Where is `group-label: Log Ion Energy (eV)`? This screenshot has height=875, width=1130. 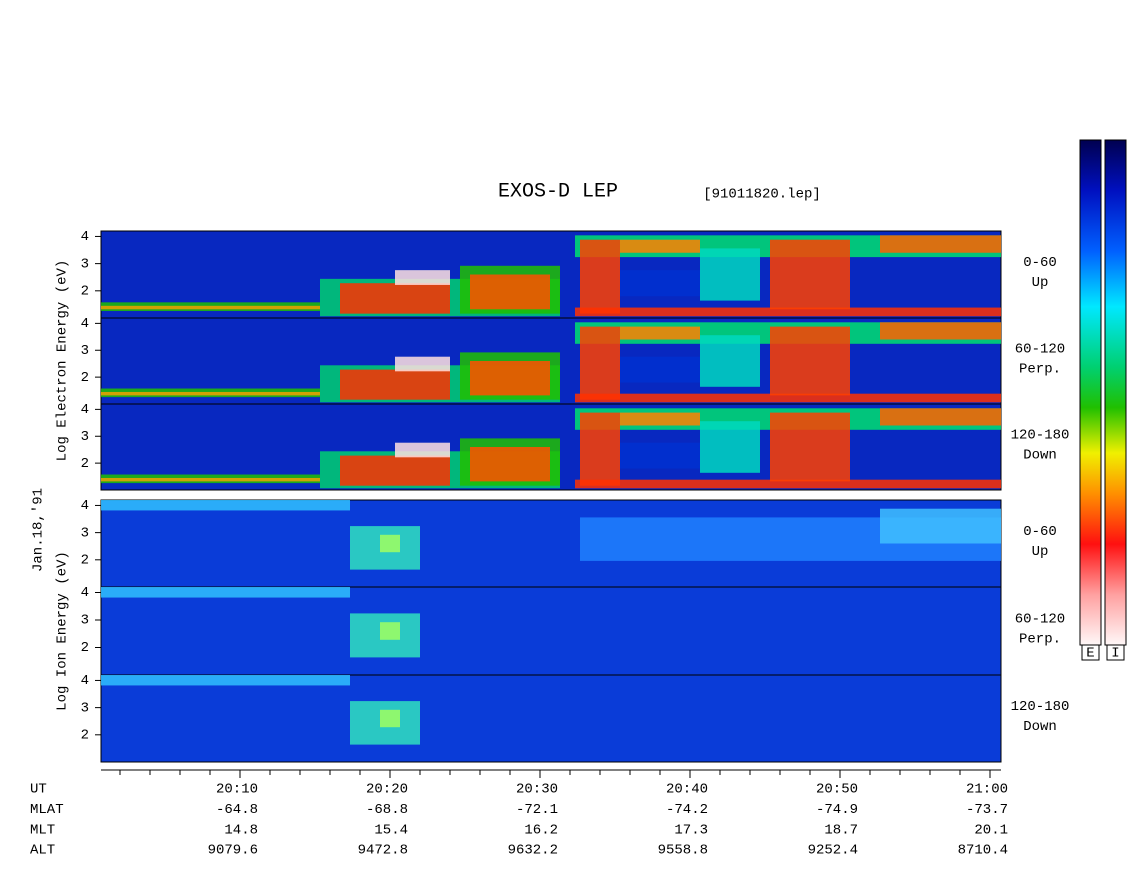 group-label: Log Ion Energy (eV) is located at coordinates (63, 631).